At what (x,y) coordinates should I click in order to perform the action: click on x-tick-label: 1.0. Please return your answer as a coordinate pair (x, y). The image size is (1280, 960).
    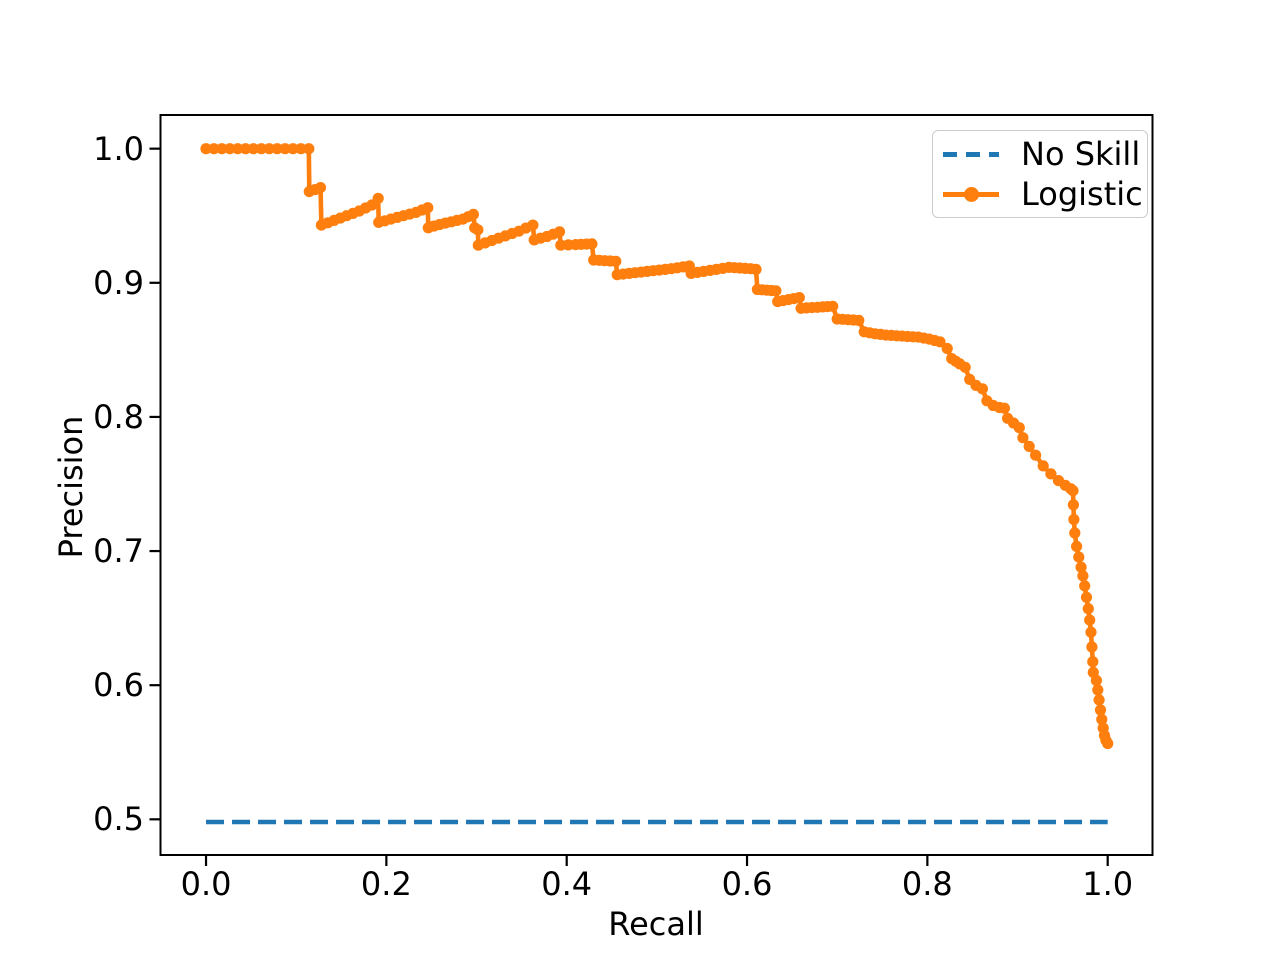
    Looking at the image, I should click on (1108, 884).